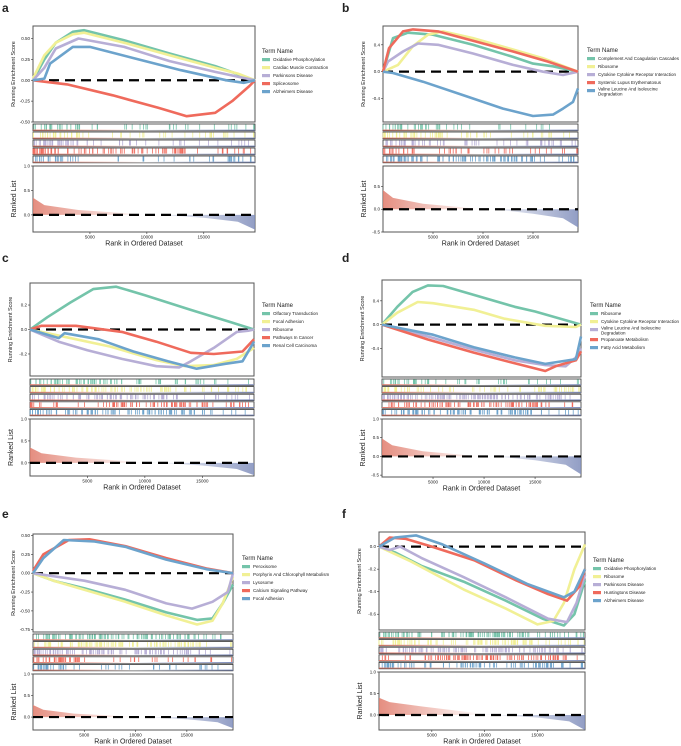 This screenshot has width=681, height=746. I want to click on panel-label: c, so click(5, 258).